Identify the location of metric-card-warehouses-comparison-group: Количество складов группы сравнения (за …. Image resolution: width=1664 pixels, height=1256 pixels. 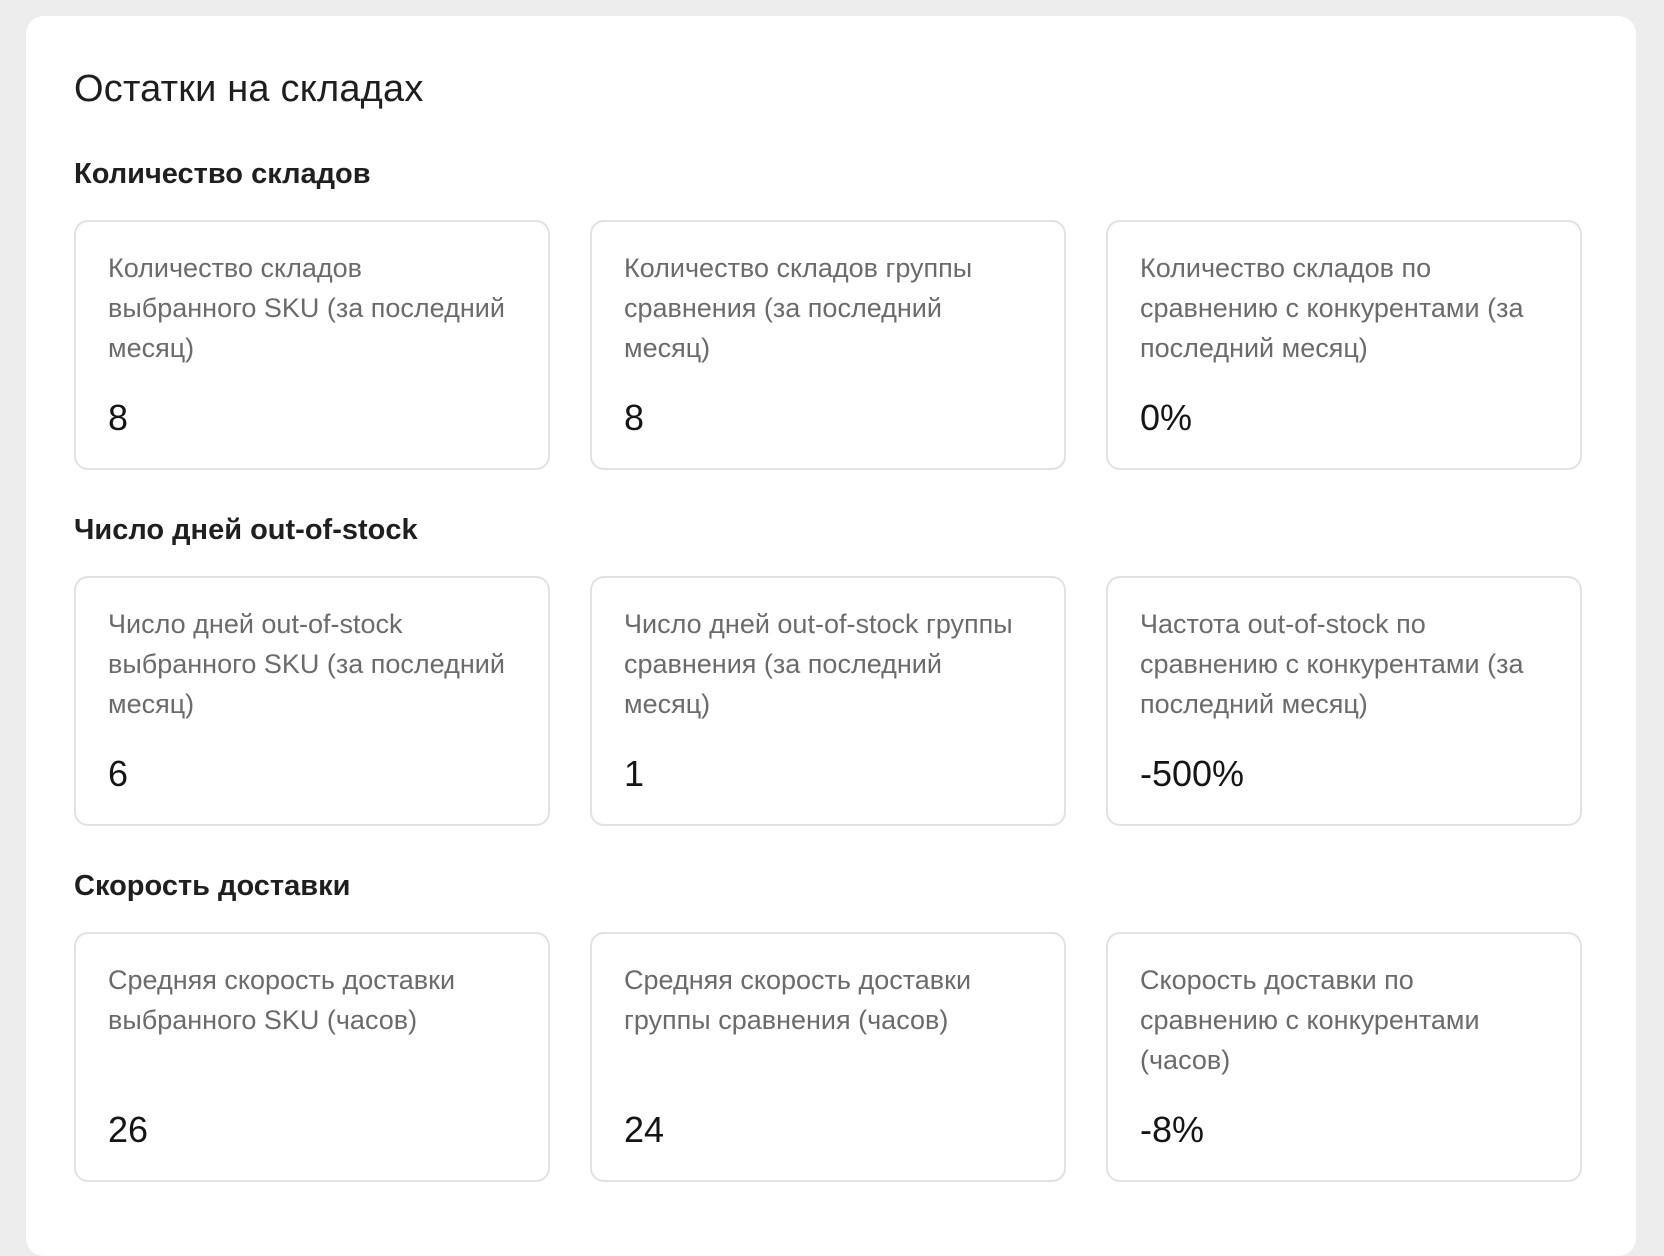
(828, 345).